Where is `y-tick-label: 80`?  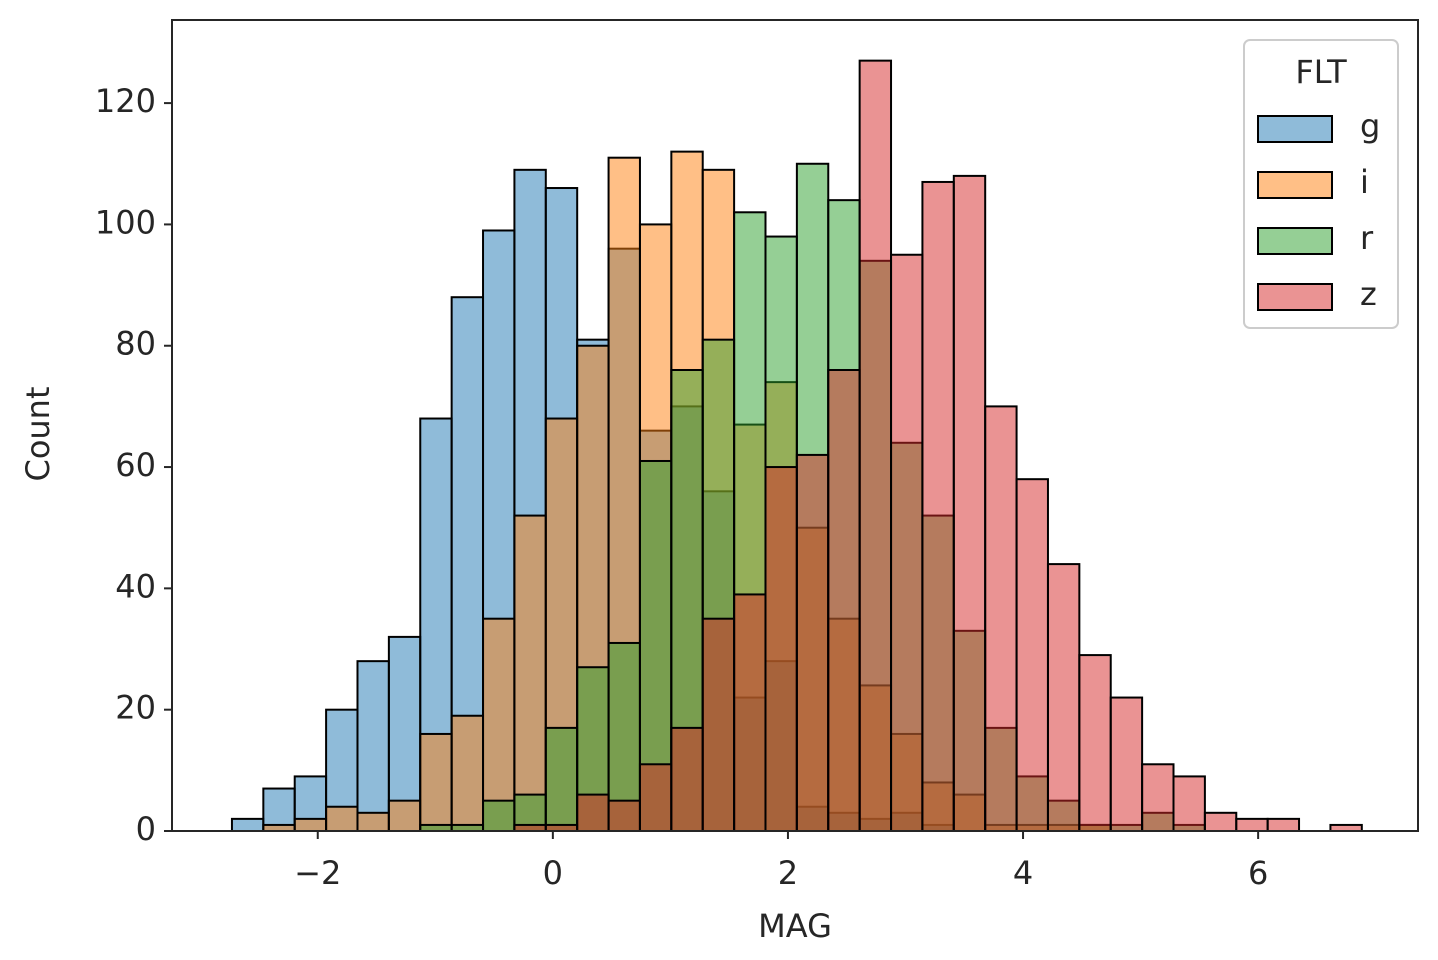
y-tick-label: 80 is located at coordinates (135, 344).